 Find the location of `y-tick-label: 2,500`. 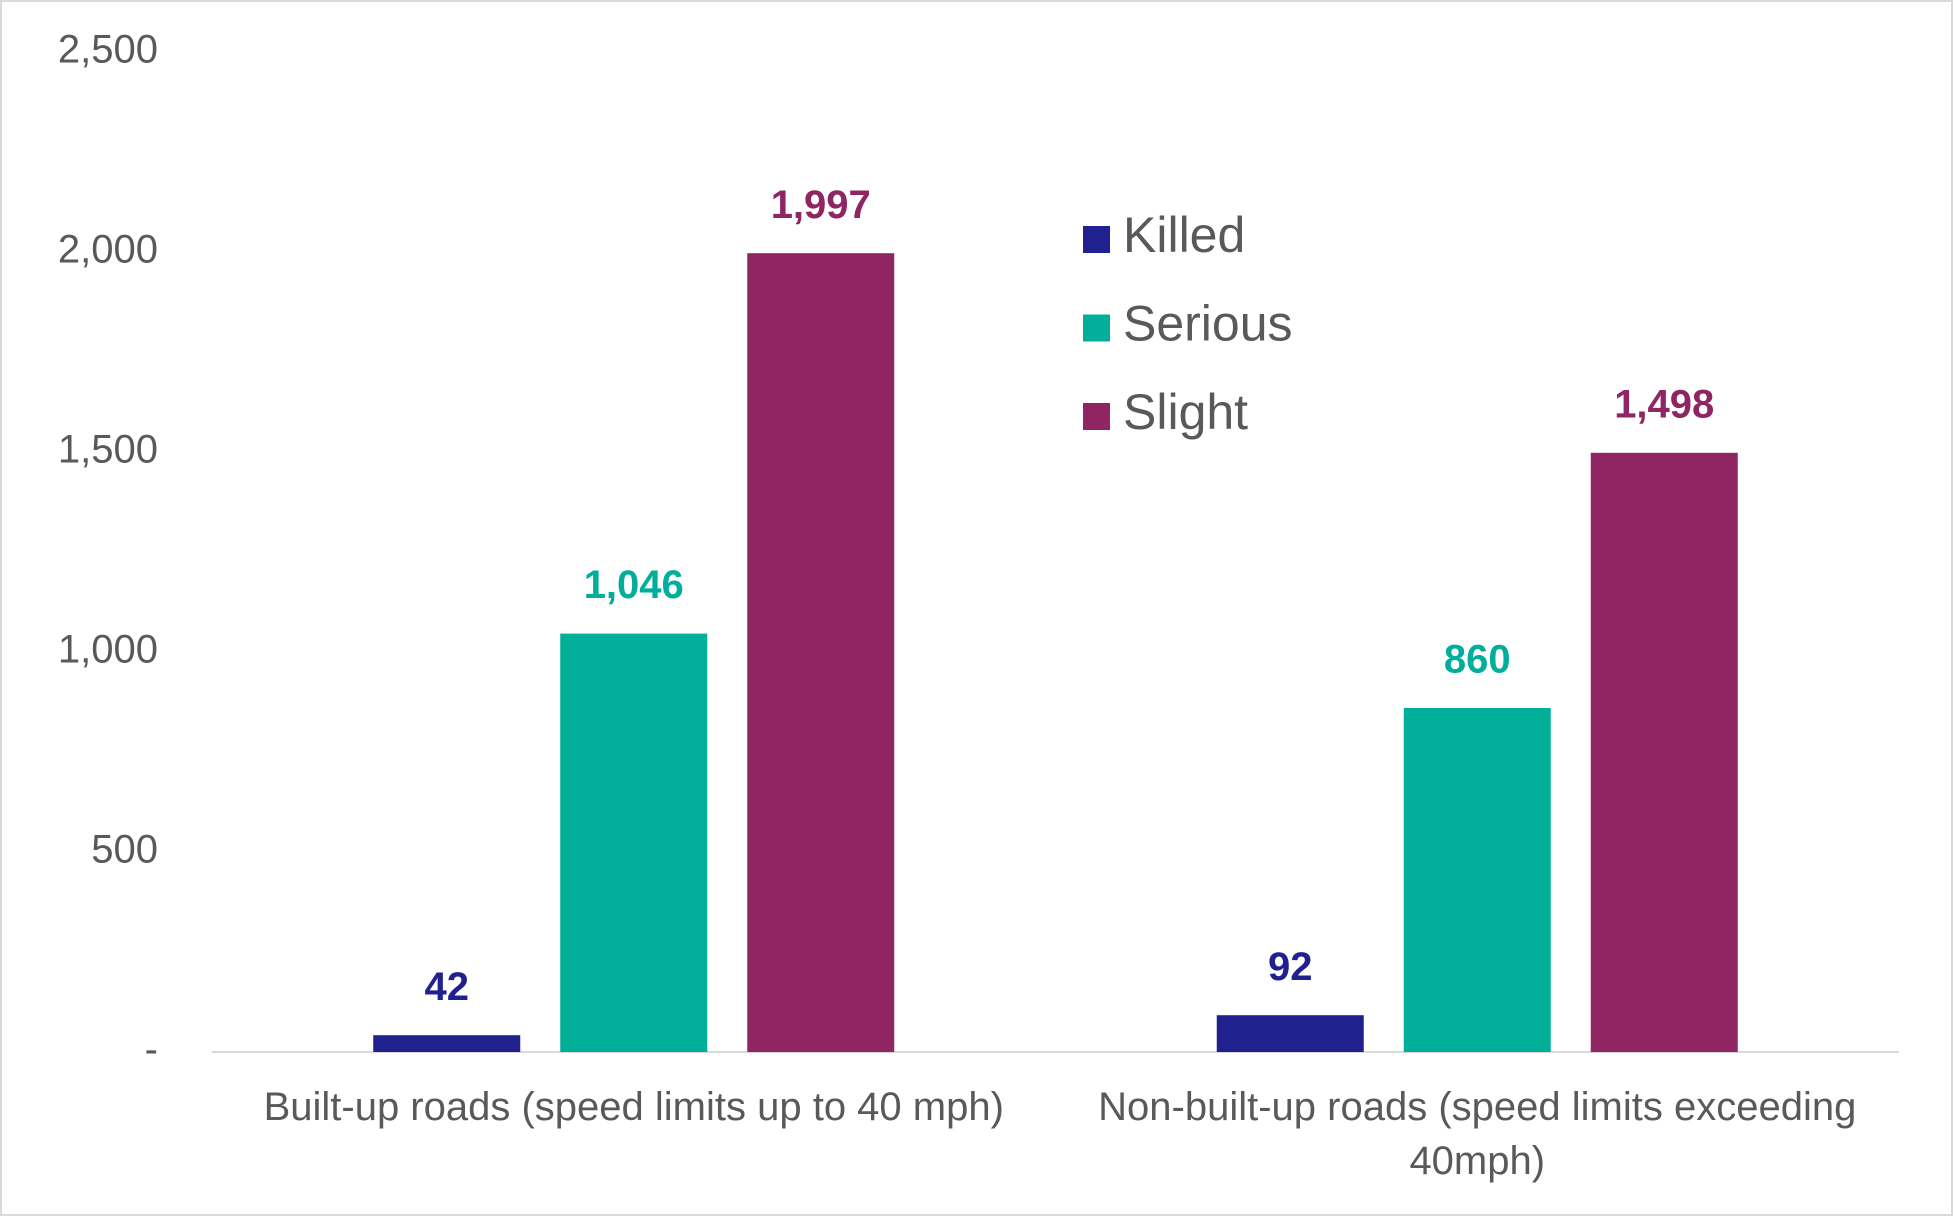

y-tick-label: 2,500 is located at coordinates (108, 50).